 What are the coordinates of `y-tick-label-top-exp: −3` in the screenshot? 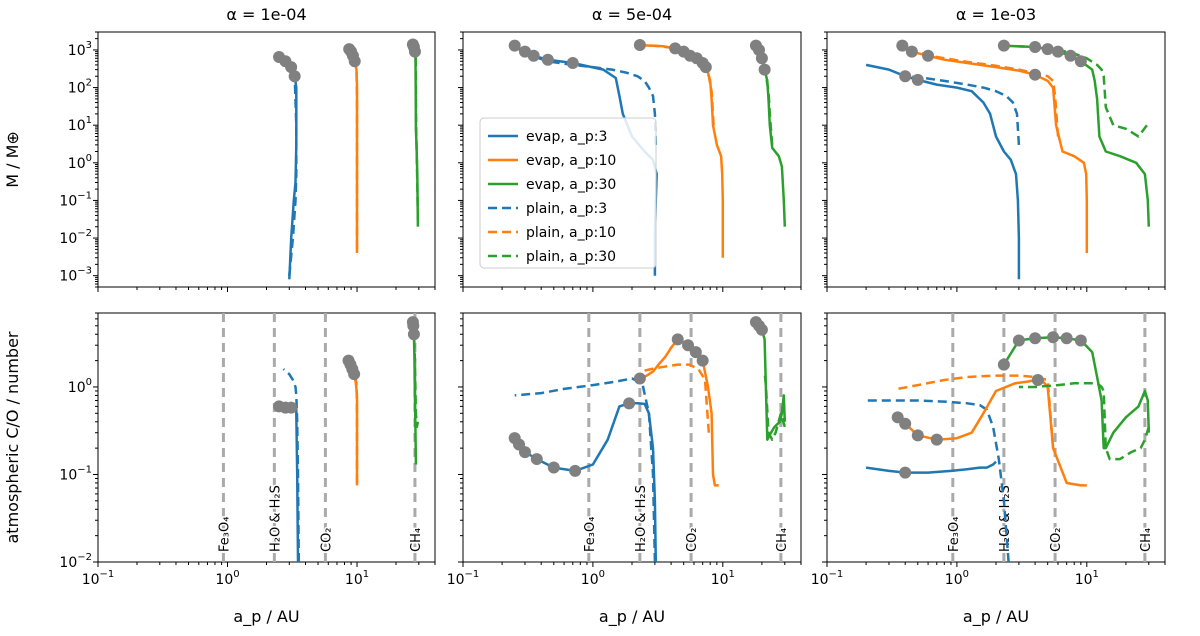 It's located at (84, 271).